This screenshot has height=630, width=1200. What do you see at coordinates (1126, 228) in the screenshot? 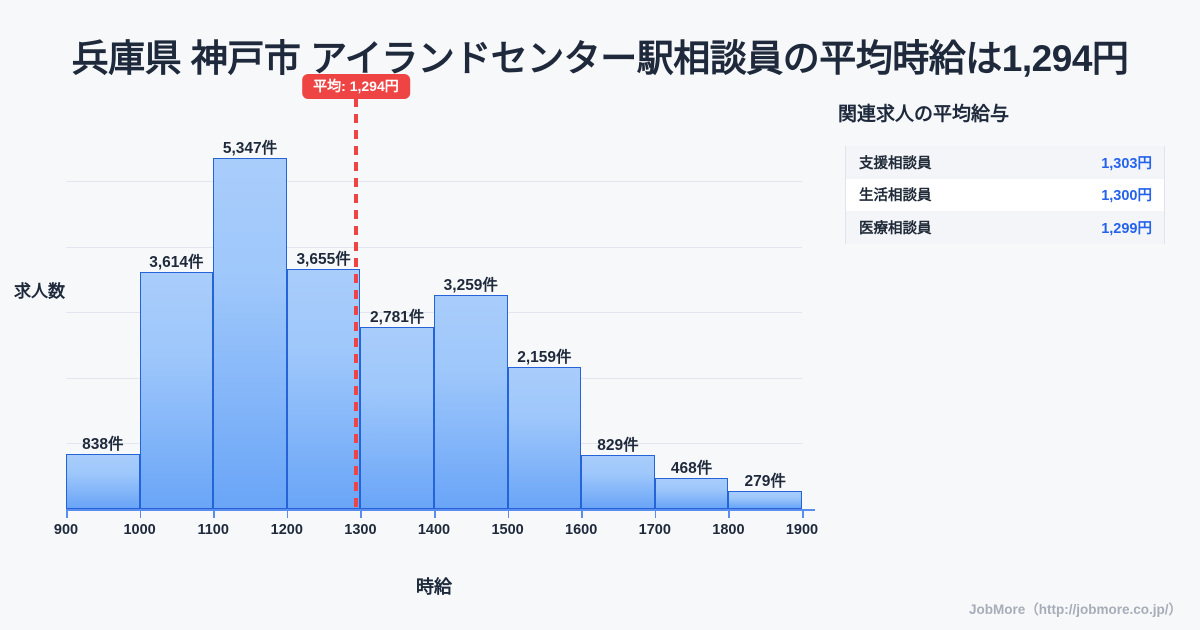
I see `related-job-salary: 1,299円` at bounding box center [1126, 228].